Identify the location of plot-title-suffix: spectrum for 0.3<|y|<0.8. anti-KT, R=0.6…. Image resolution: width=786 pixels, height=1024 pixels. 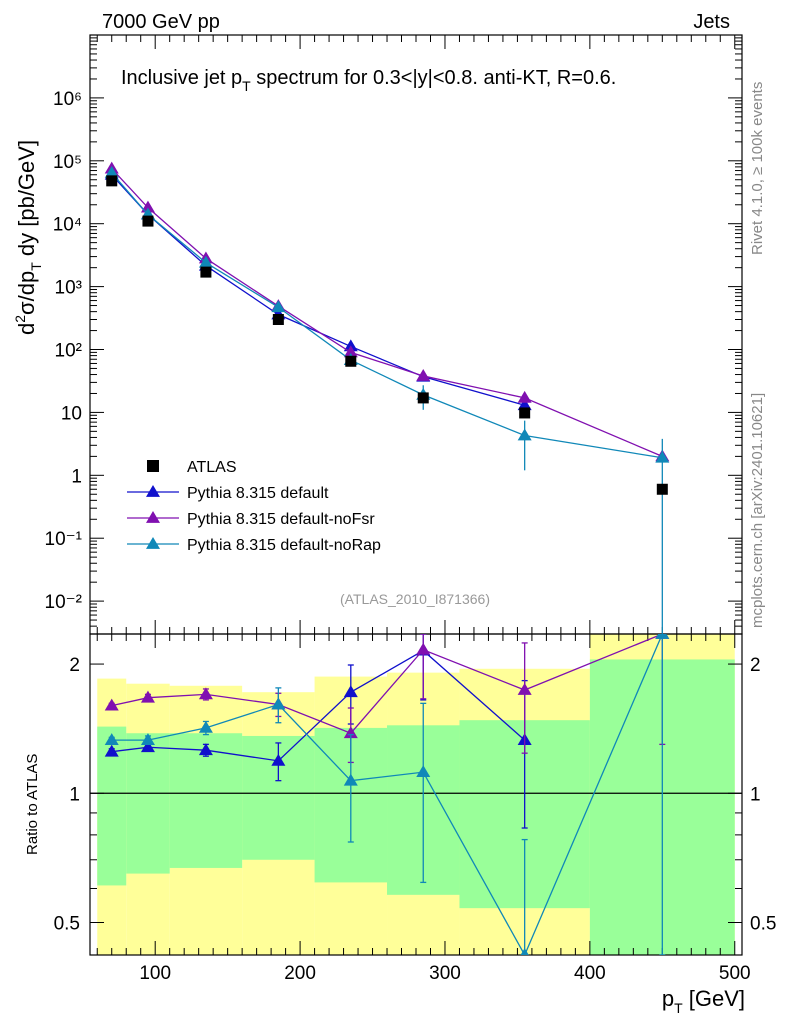
(434, 78).